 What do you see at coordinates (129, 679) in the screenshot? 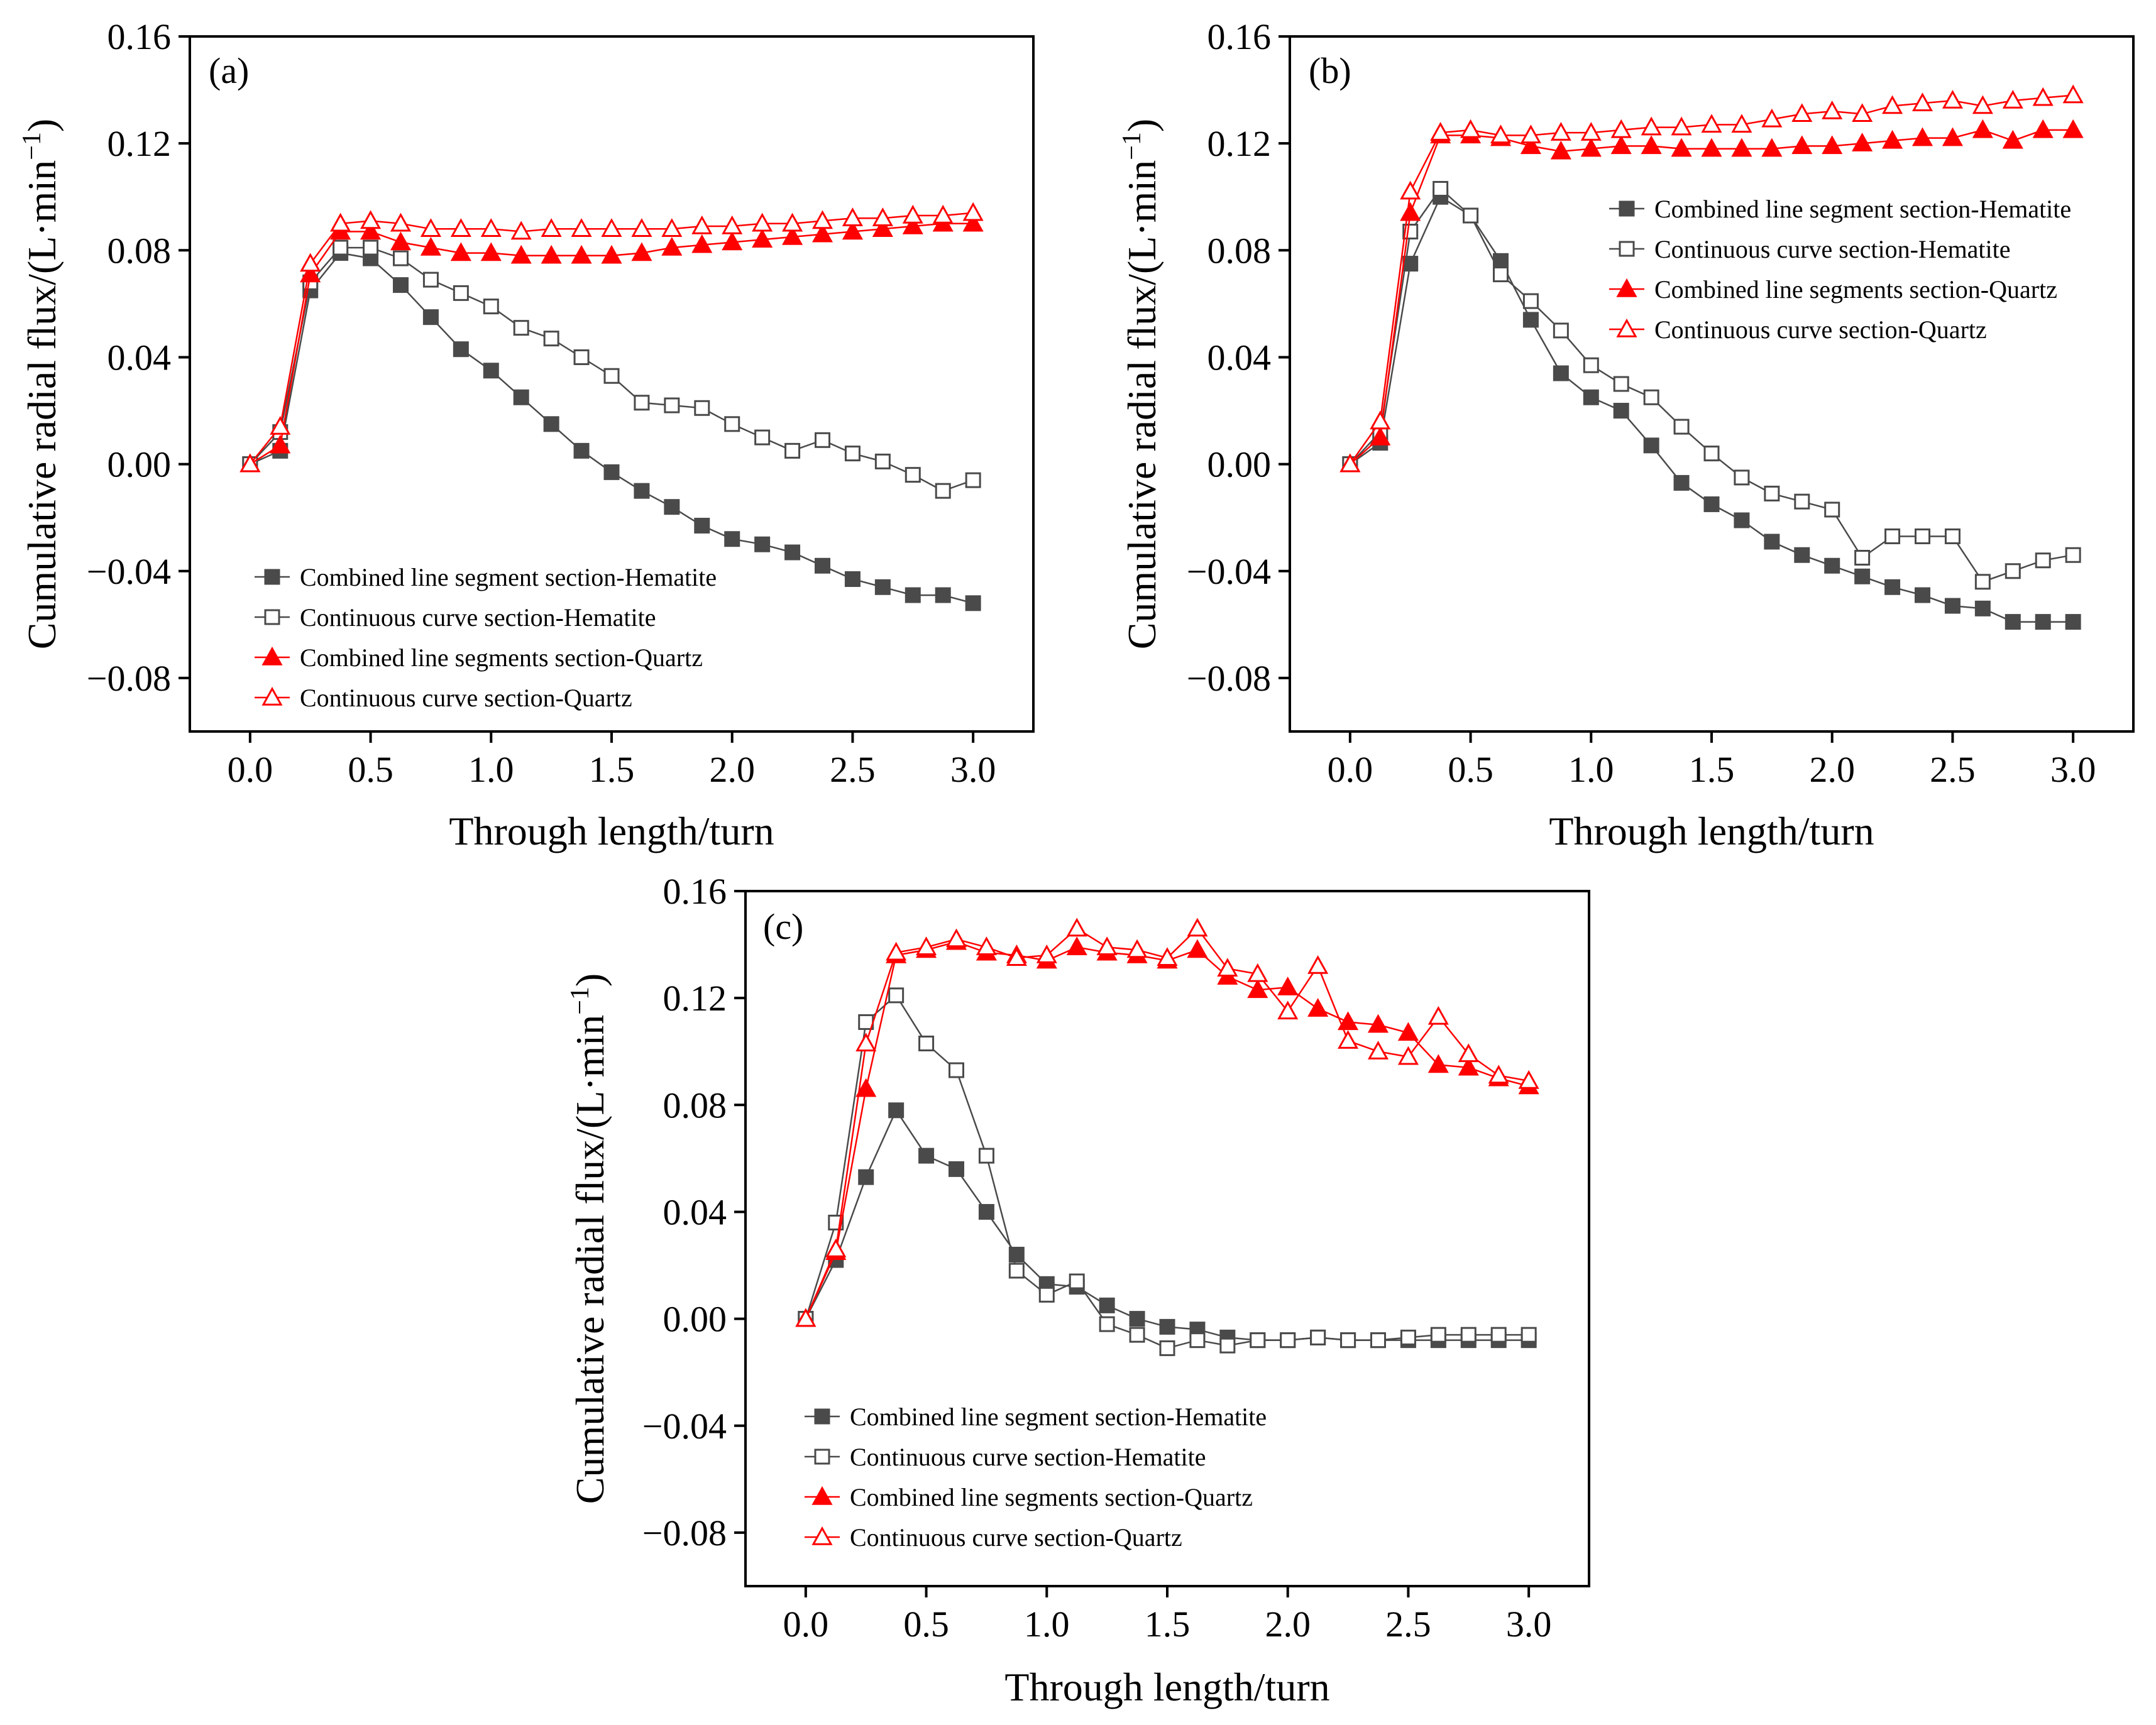
I see `y-tick-label: −0.08` at bounding box center [129, 679].